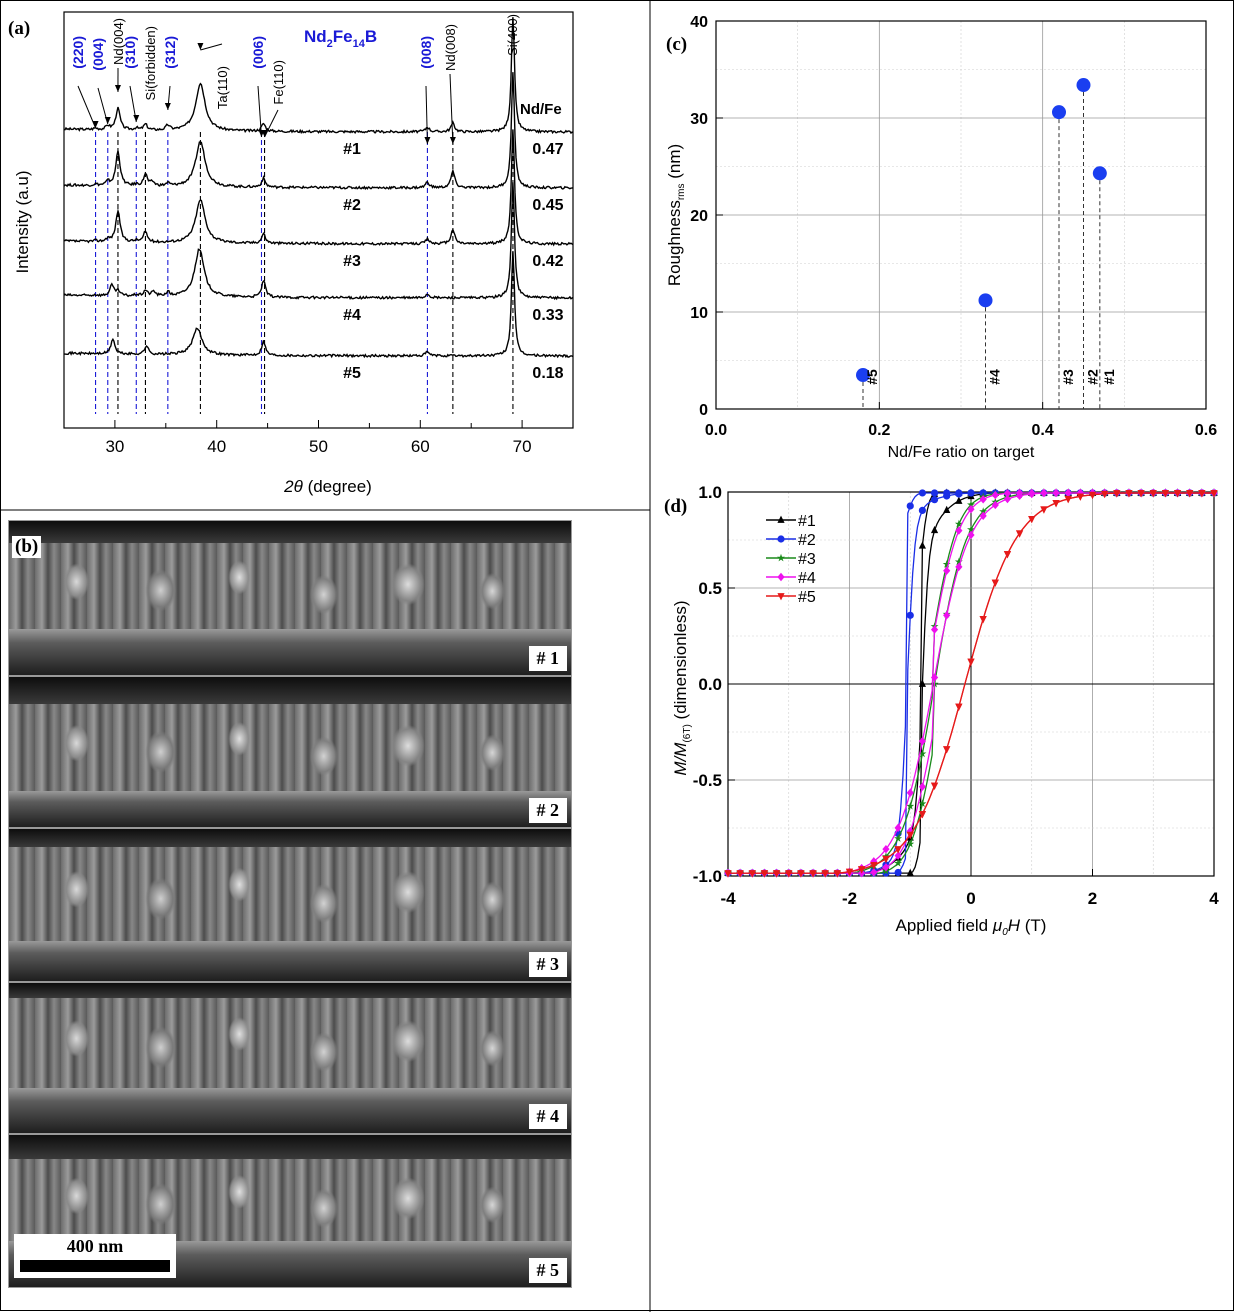  What do you see at coordinates (699, 313) in the screenshot?
I see `panel-c-y-tick-label: 10` at bounding box center [699, 313].